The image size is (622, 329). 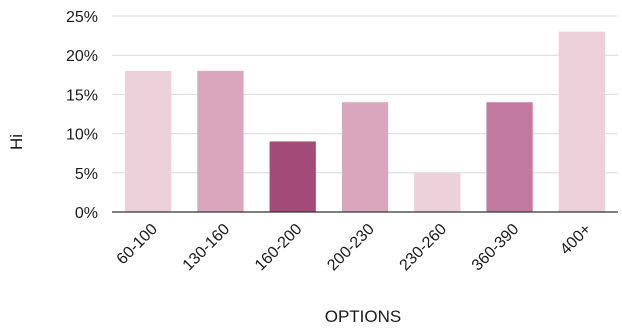 What do you see at coordinates (16, 142) in the screenshot?
I see `y-axis-title: Hi` at bounding box center [16, 142].